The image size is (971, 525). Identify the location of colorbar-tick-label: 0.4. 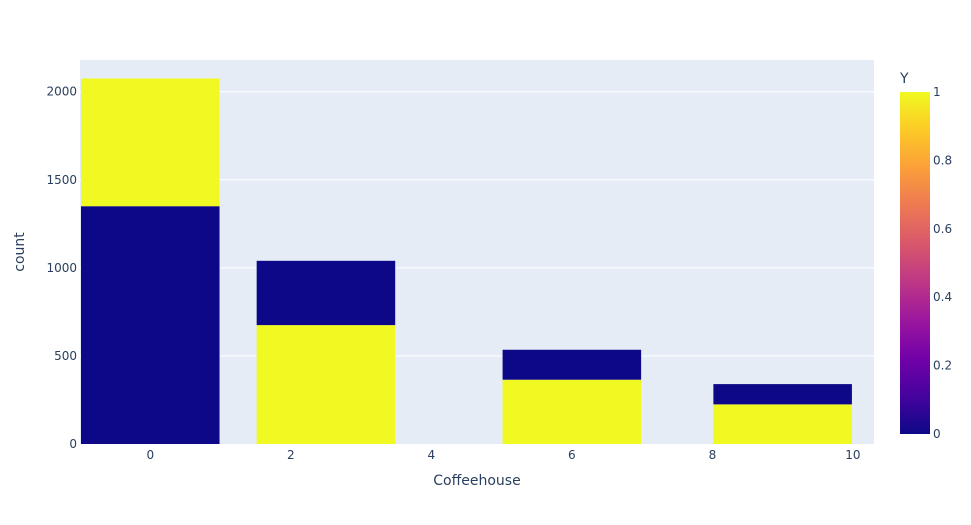
(942, 297).